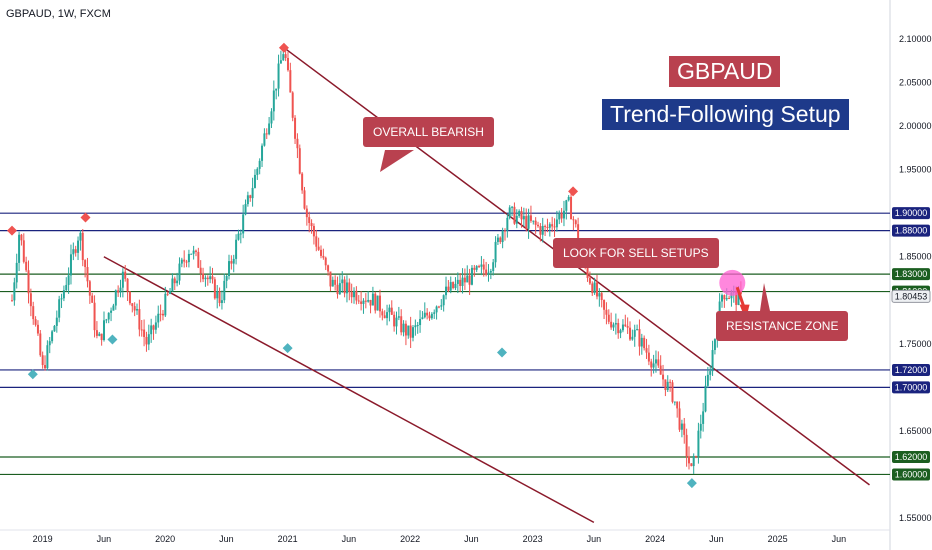 The image size is (932, 550). What do you see at coordinates (732, 282) in the screenshot?
I see `touch-point-circle` at bounding box center [732, 282].